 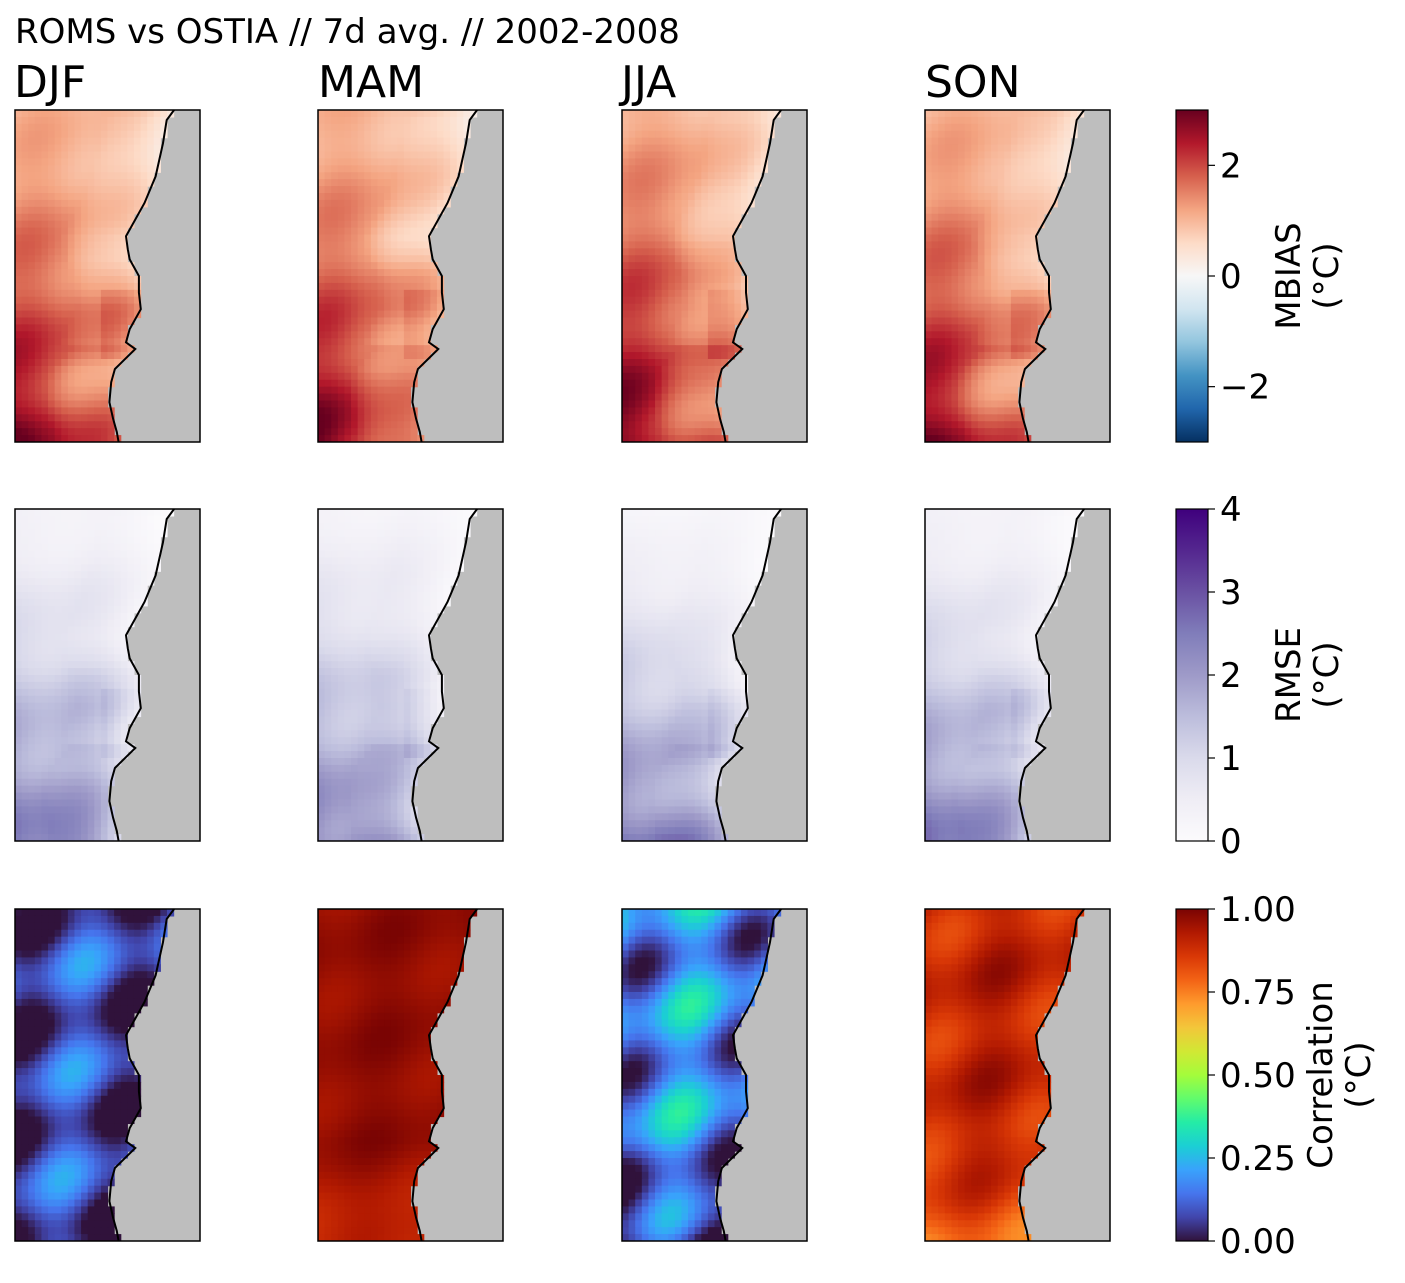 I want to click on map-panel-correlation-son, so click(x=1017, y=1075).